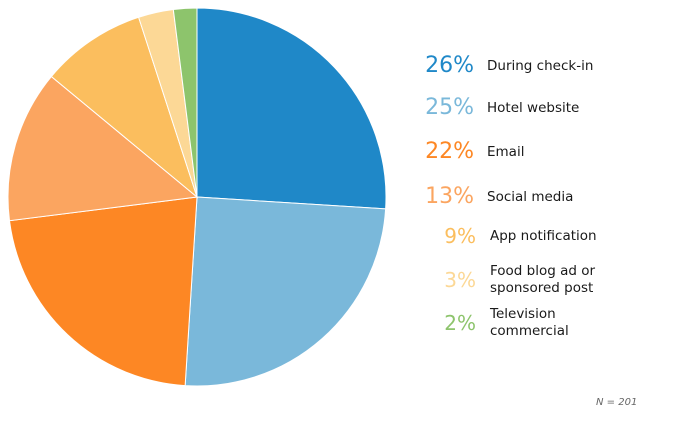 Image resolution: width=675 pixels, height=428 pixels. What do you see at coordinates (449, 65) in the screenshot?
I see `legend-percent: 26%` at bounding box center [449, 65].